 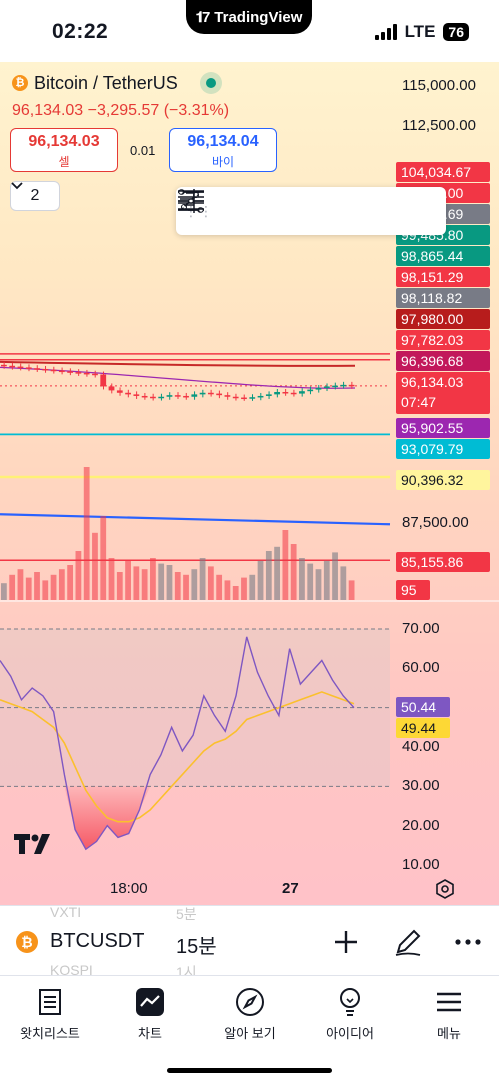 I want to click on chevron-down-icon, so click(x=17, y=186).